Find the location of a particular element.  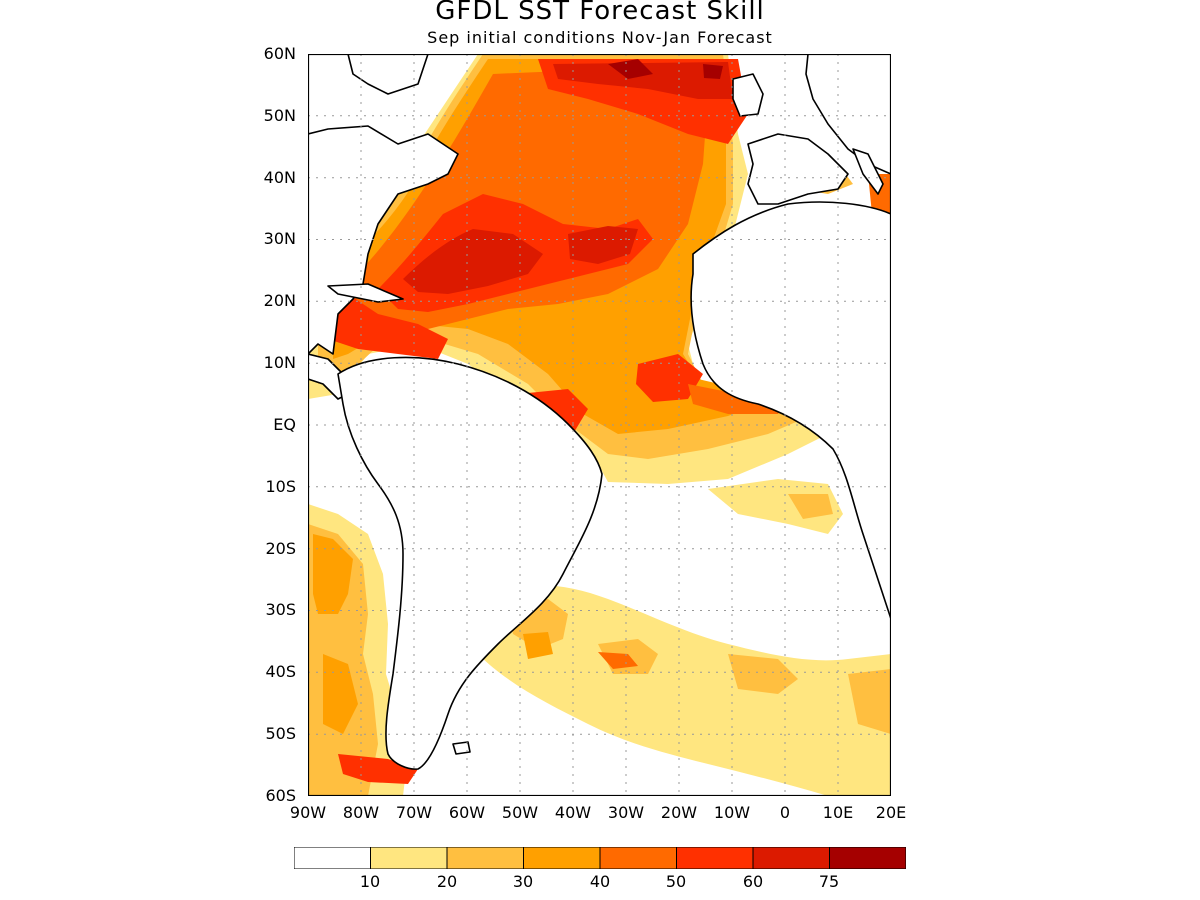

lat-label-40n: 40N is located at coordinates (279, 177).